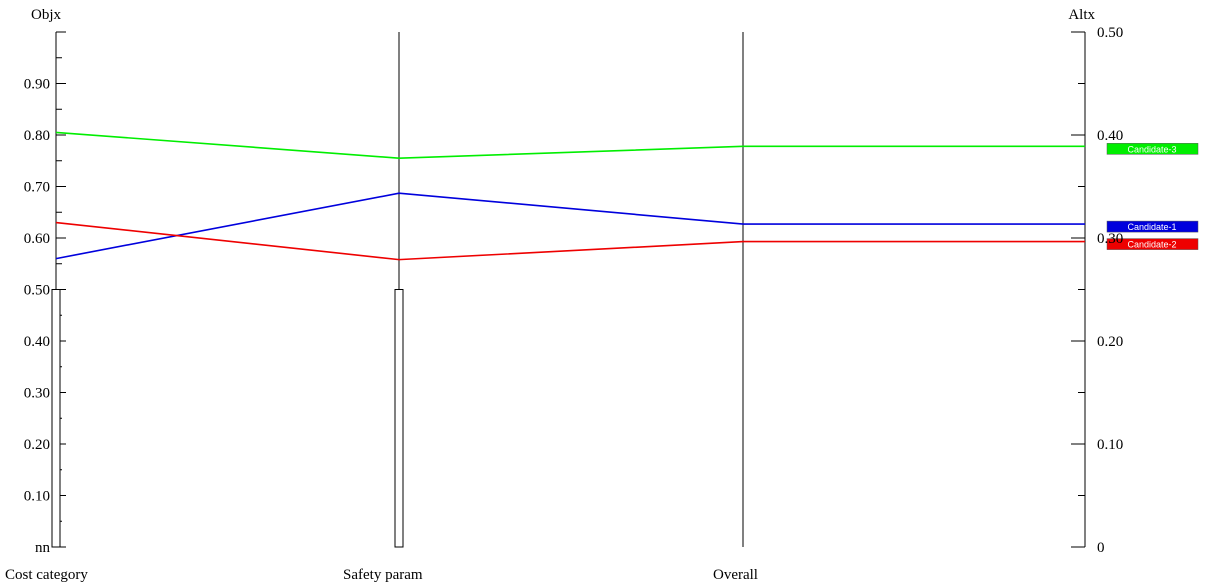 The image size is (1209, 586). I want to click on right-tick-label: 0.10, so click(1110, 445).